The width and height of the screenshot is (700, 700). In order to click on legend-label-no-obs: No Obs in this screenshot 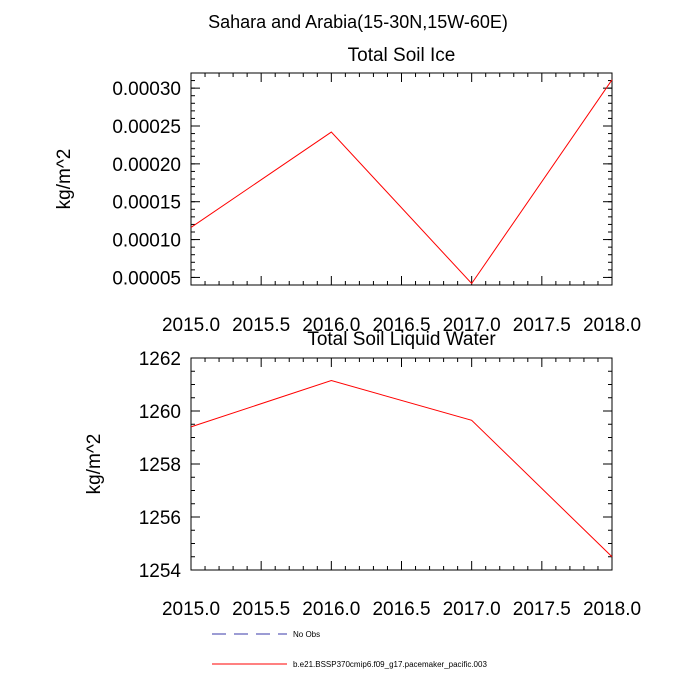, I will do `click(306, 634)`.